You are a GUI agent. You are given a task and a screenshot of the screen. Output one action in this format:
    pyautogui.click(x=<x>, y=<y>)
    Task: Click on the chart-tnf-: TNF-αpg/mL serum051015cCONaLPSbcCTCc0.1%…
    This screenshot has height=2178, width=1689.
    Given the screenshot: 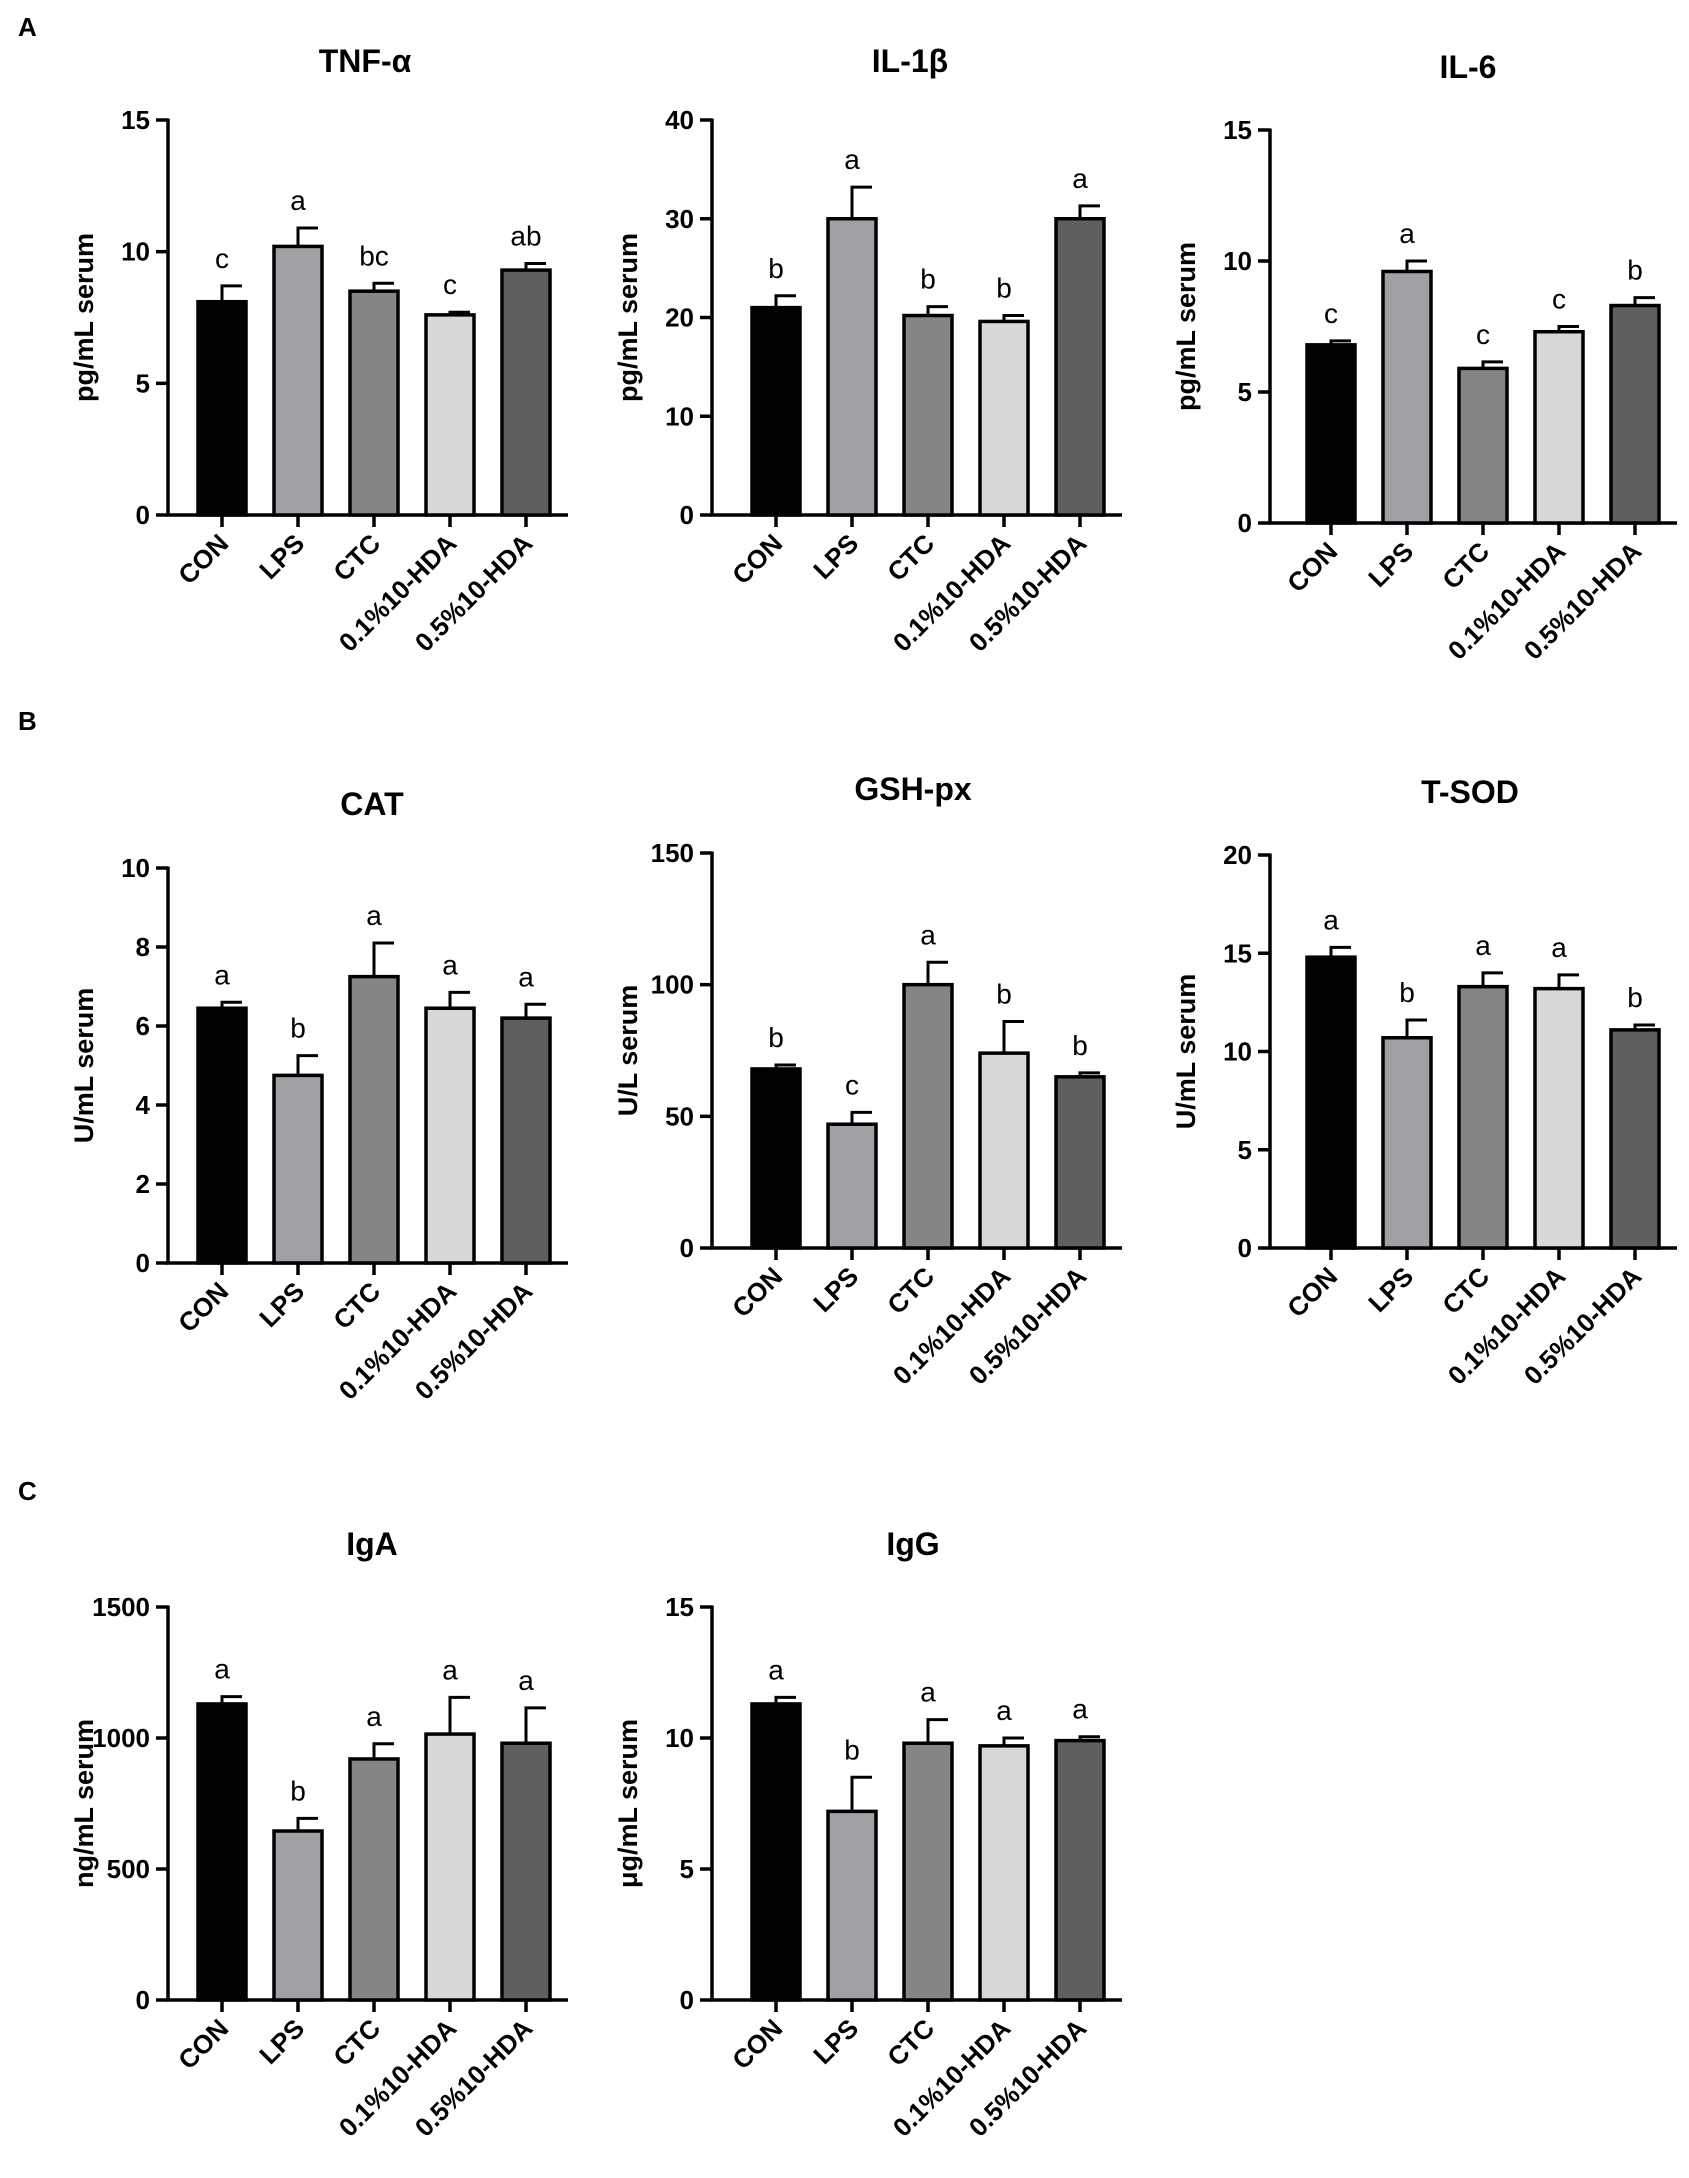 What is the action you would take?
    pyautogui.click(x=318, y=350)
    